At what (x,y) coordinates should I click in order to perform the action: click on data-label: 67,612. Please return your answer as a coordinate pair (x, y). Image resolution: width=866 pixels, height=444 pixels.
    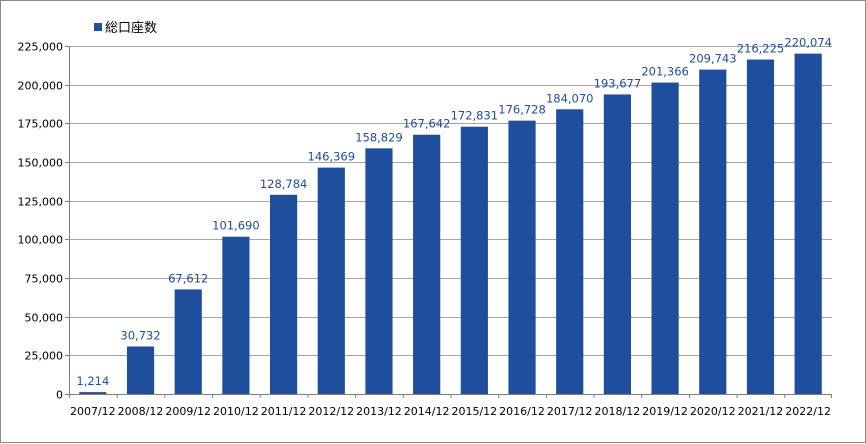
    Looking at the image, I should click on (188, 278).